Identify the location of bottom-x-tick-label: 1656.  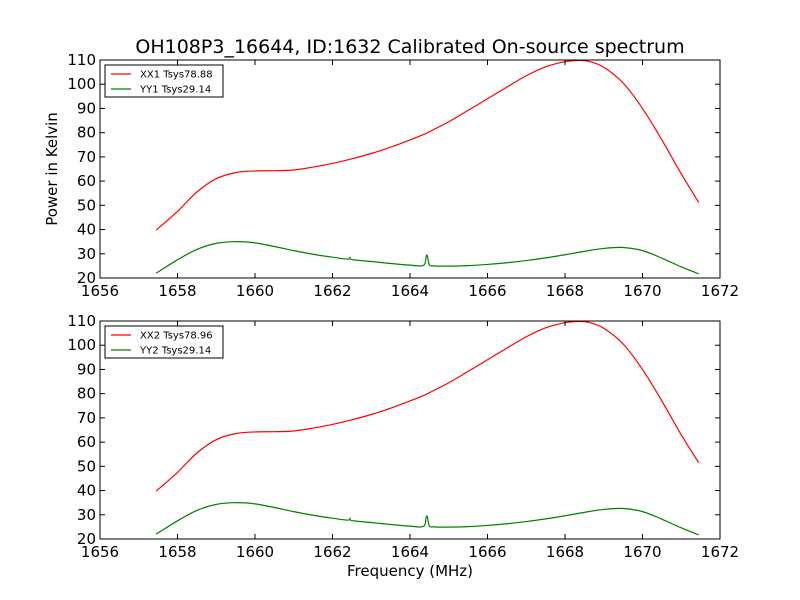
(100, 552).